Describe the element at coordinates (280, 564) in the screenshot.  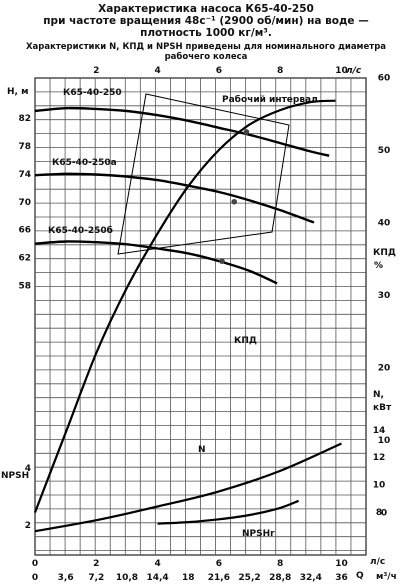
I see `bottom-flow-tick-ls: 8` at that location.